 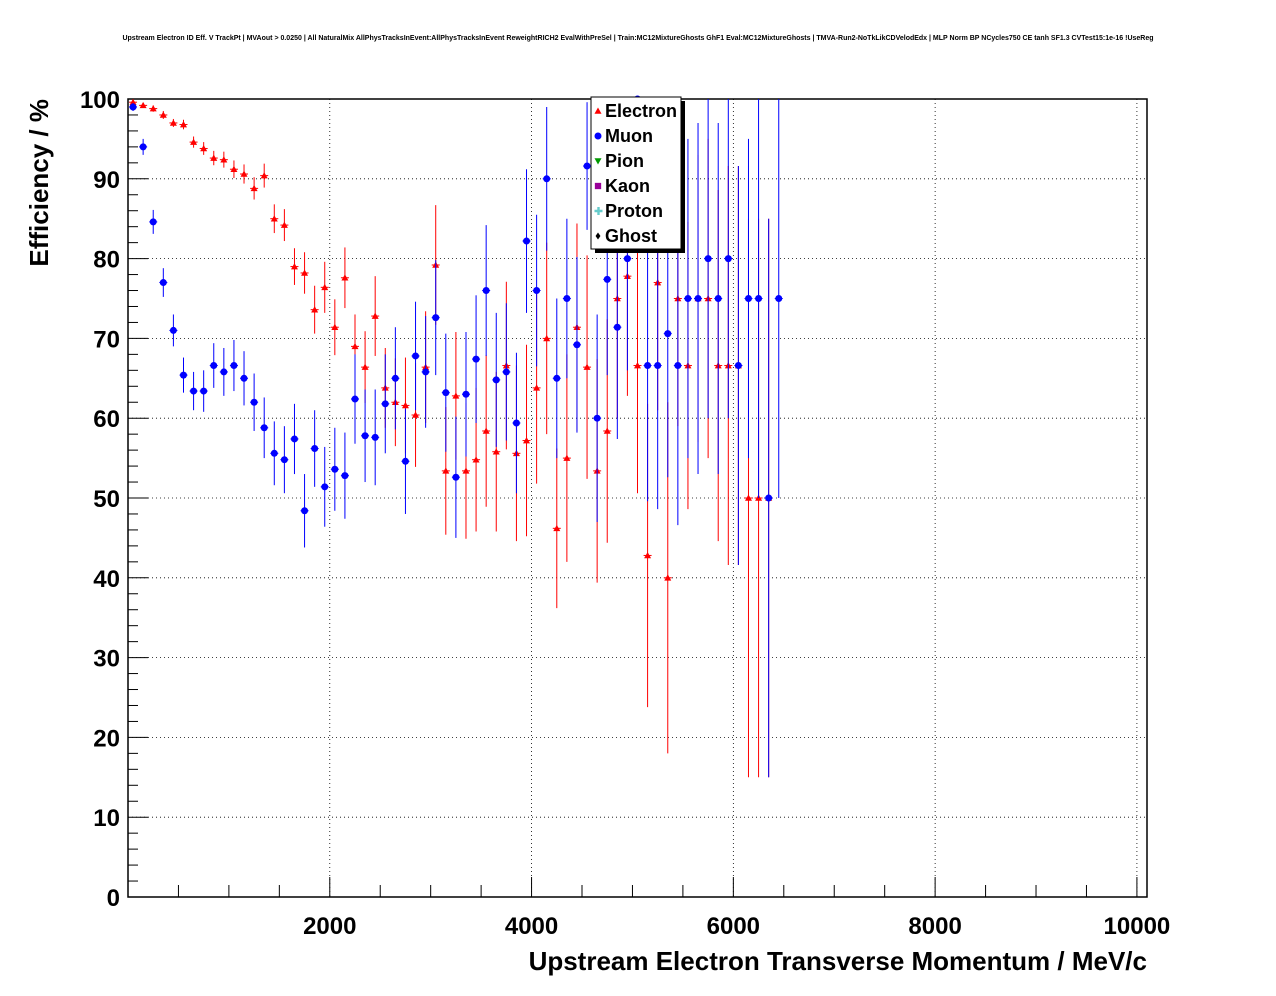 I want to click on y-tick-label: 40, so click(x=106, y=579).